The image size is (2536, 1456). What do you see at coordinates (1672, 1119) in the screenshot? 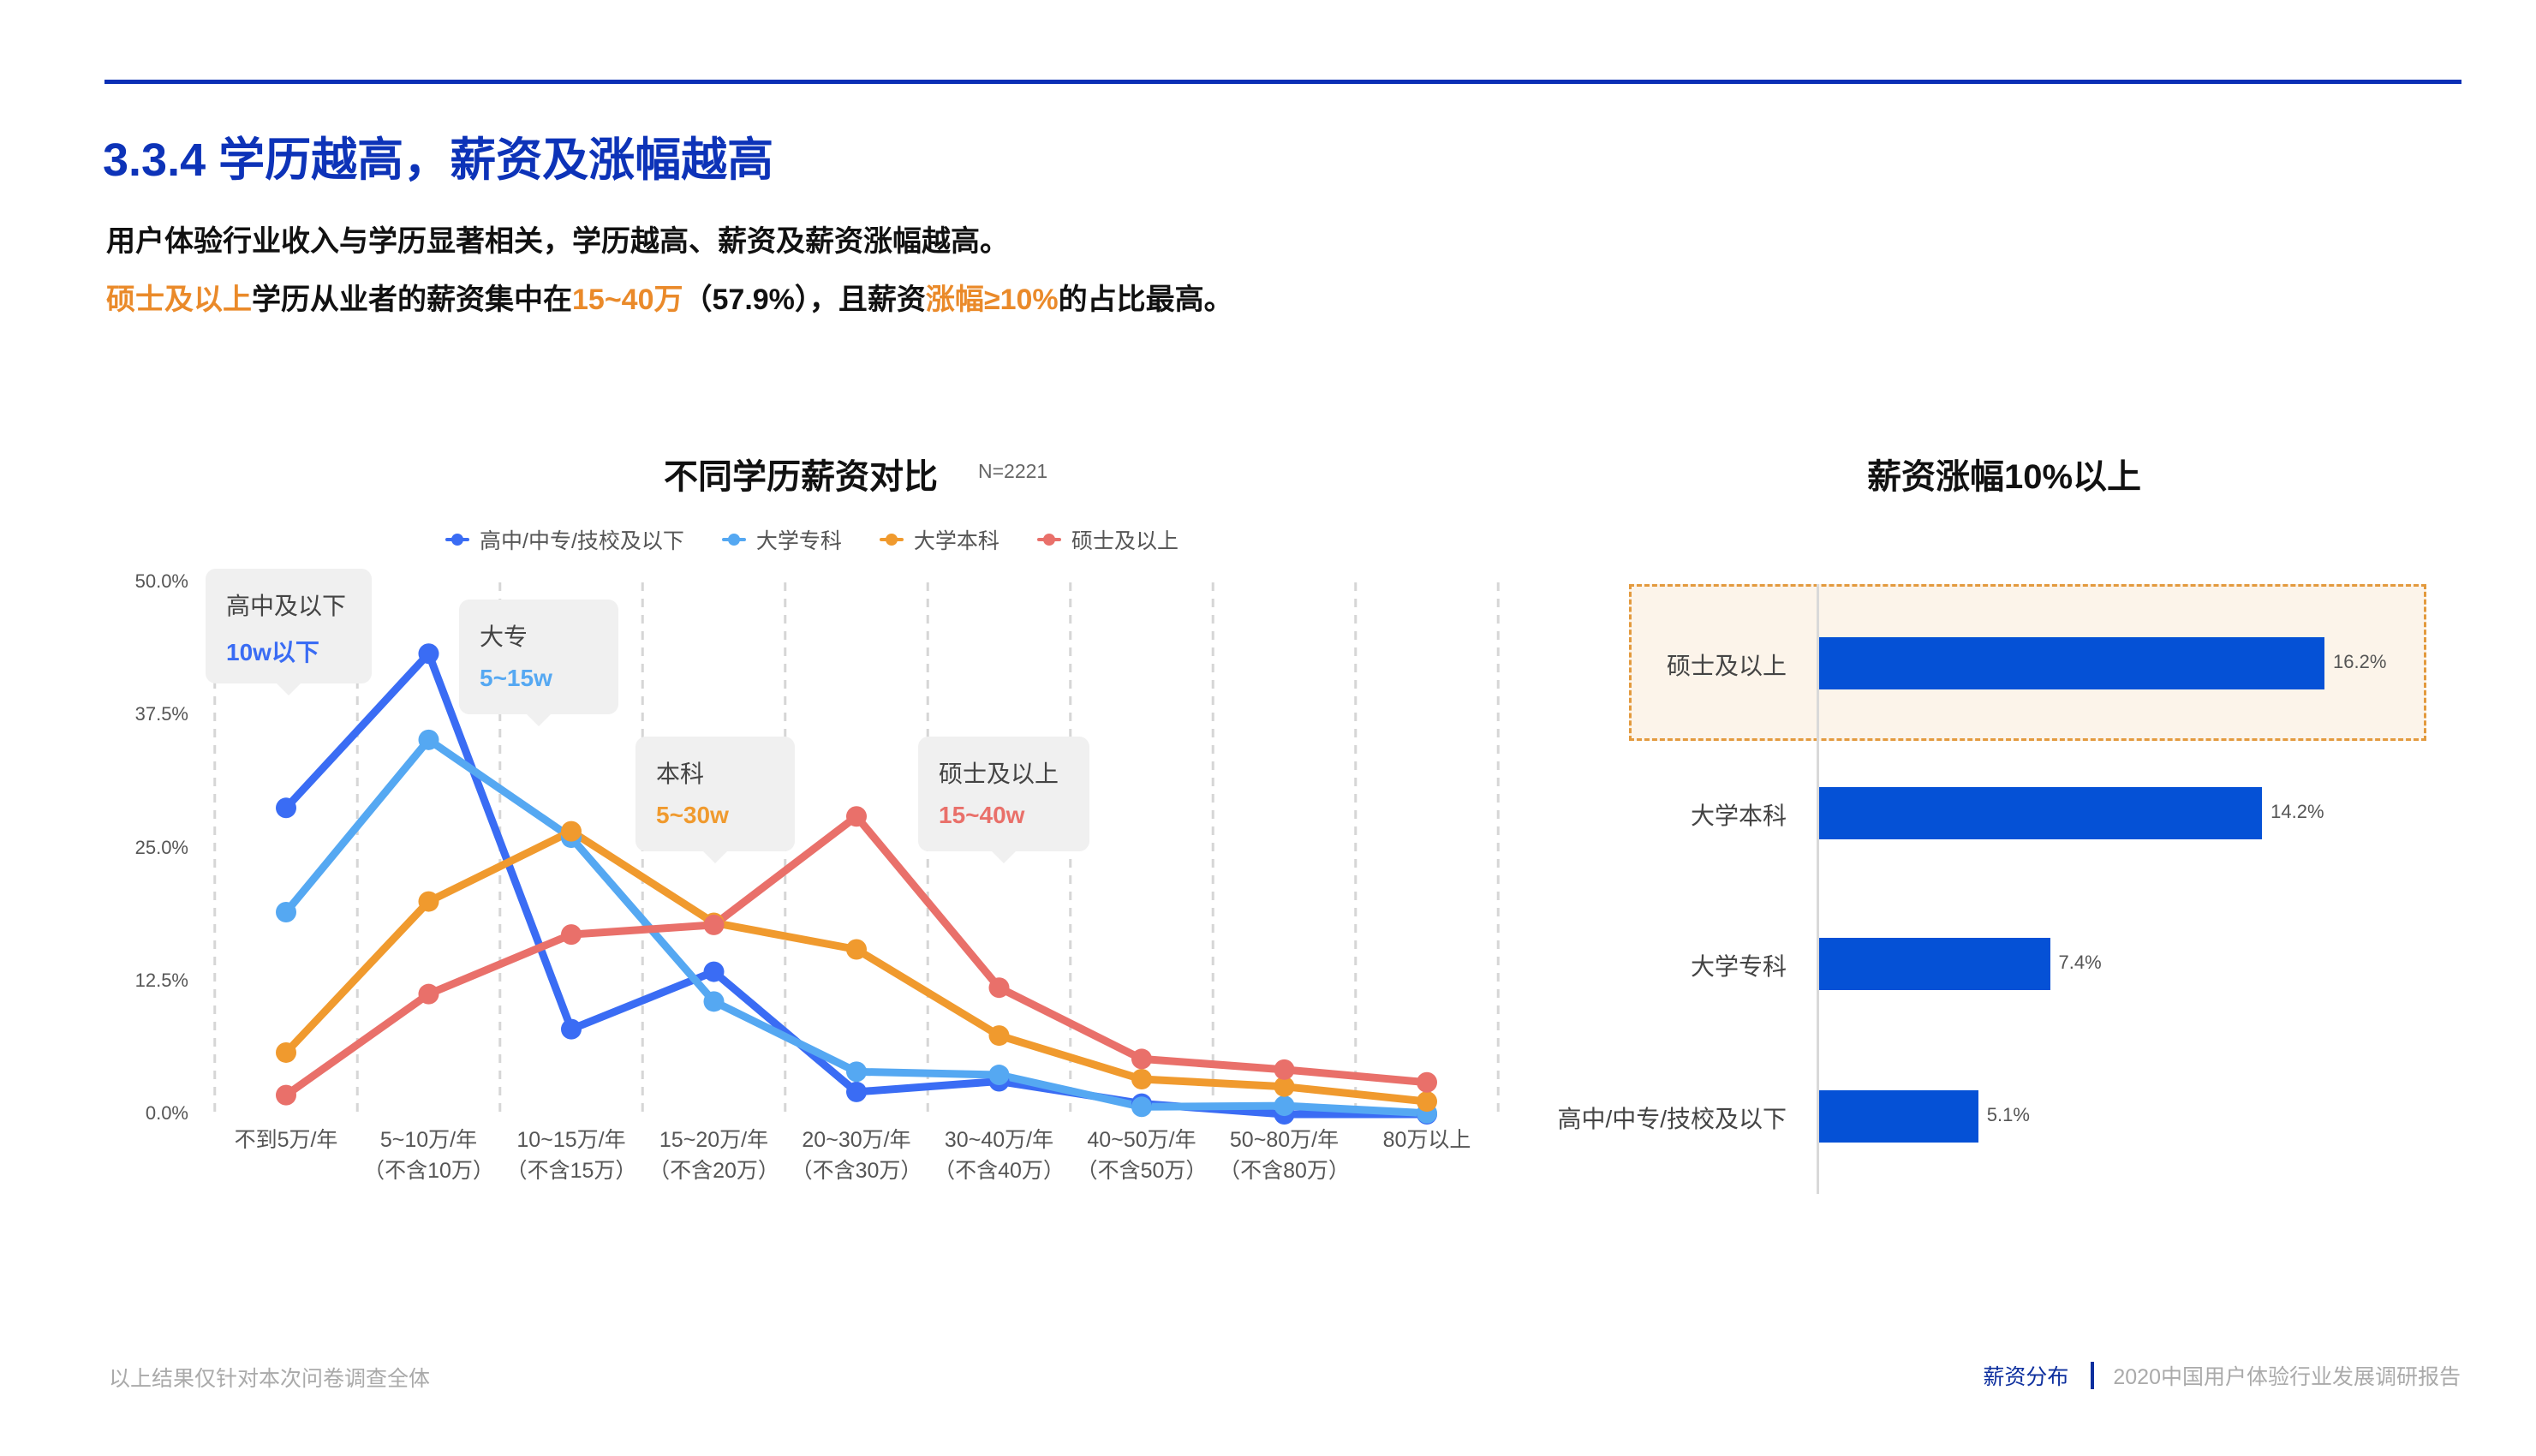
I see `bar-category-label: 高中/中专/技校及以下` at bounding box center [1672, 1119].